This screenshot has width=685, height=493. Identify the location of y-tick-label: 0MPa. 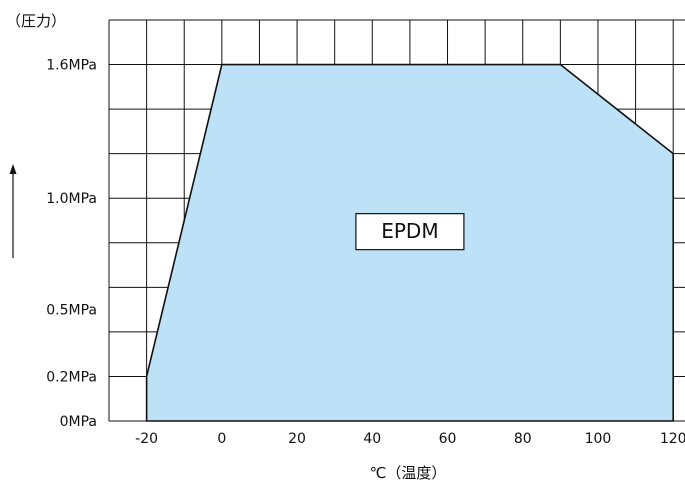
(78, 422).